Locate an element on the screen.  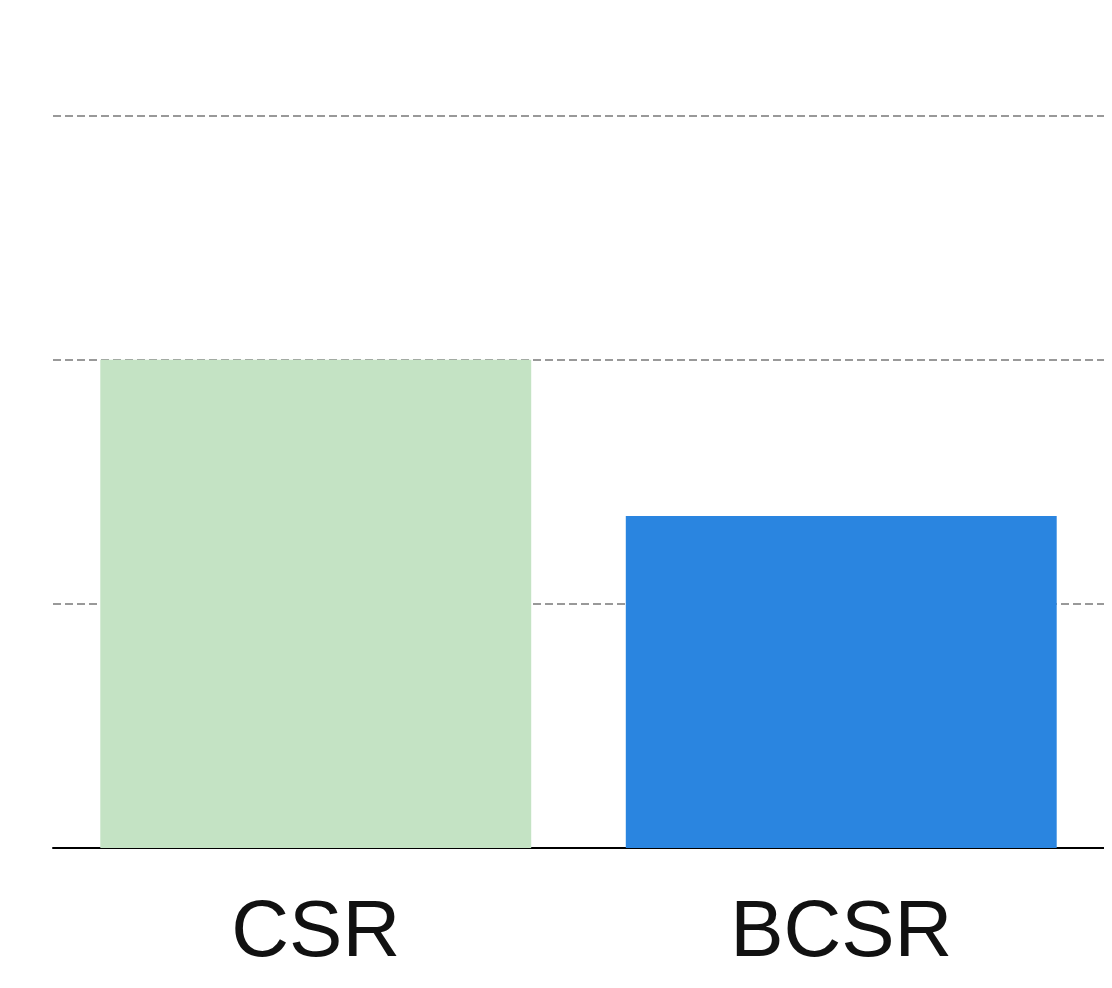
x-tick-label: CSR is located at coordinates (316, 928).